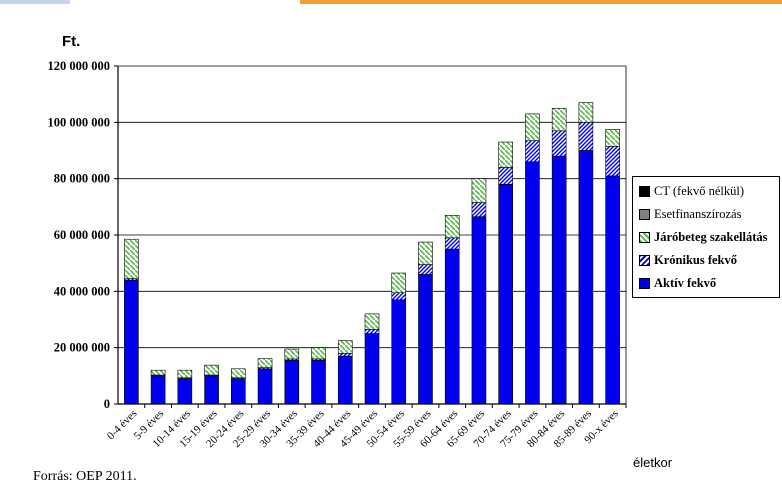 This screenshot has width=782, height=490. Describe the element at coordinates (107, 404) in the screenshot. I see `y-tick-label: 0` at that location.